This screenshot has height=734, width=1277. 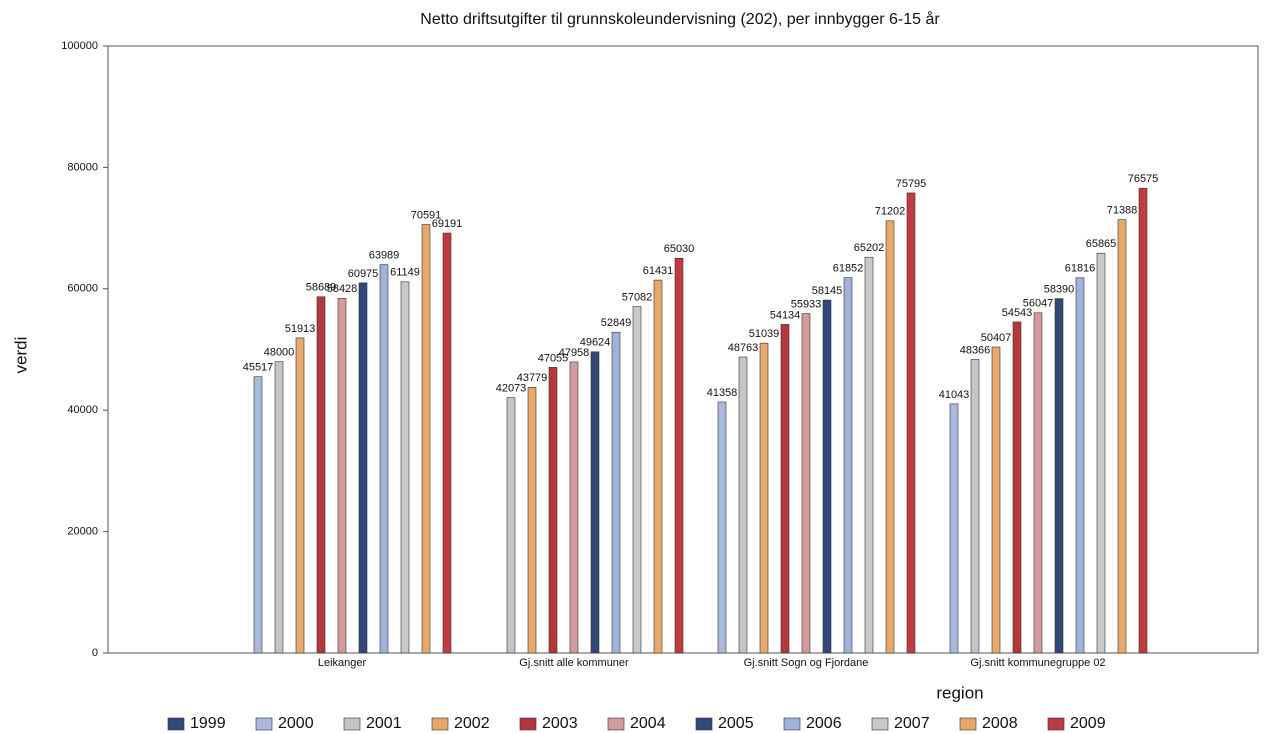 What do you see at coordinates (890, 212) in the screenshot?
I see `value-label: 71202` at bounding box center [890, 212].